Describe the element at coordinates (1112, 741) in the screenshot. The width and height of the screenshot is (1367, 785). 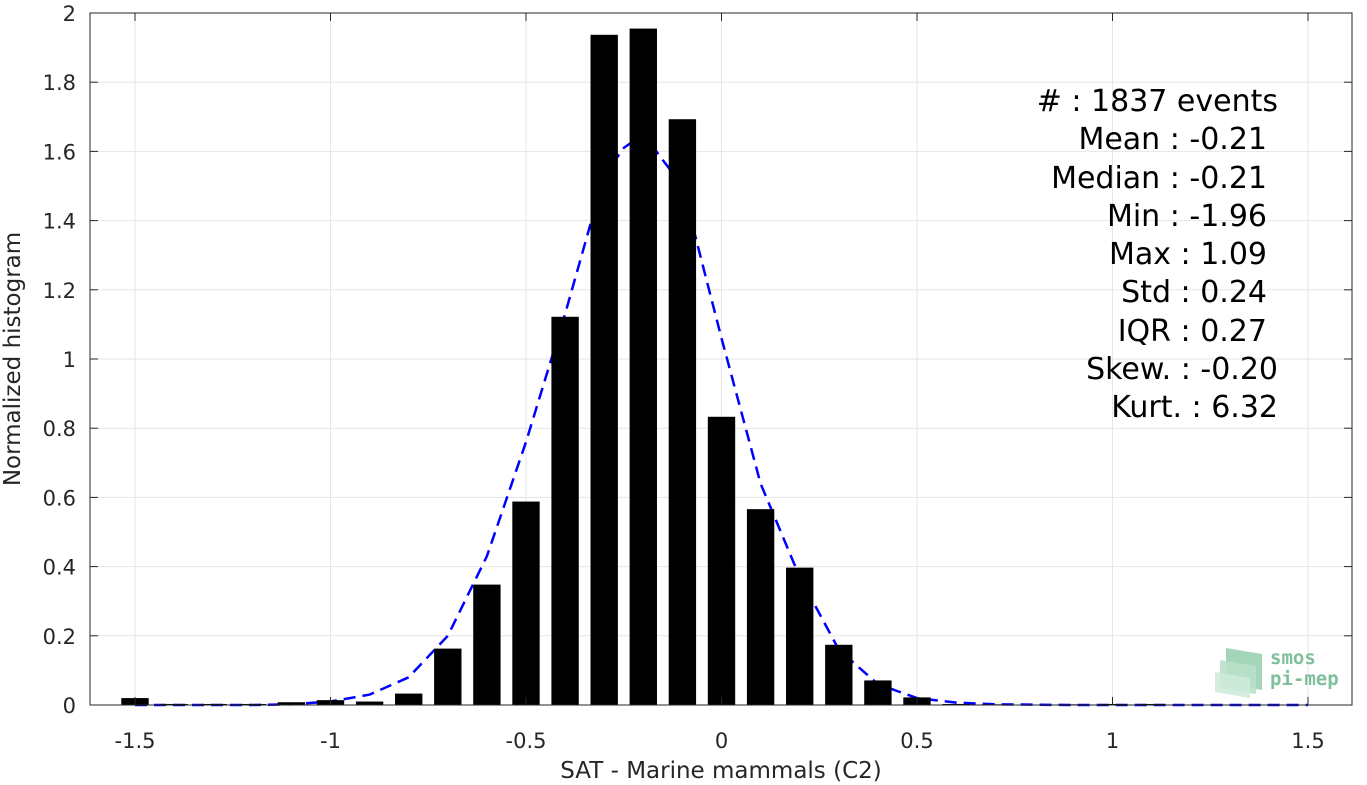
I see `x-tick-label: 1` at that location.